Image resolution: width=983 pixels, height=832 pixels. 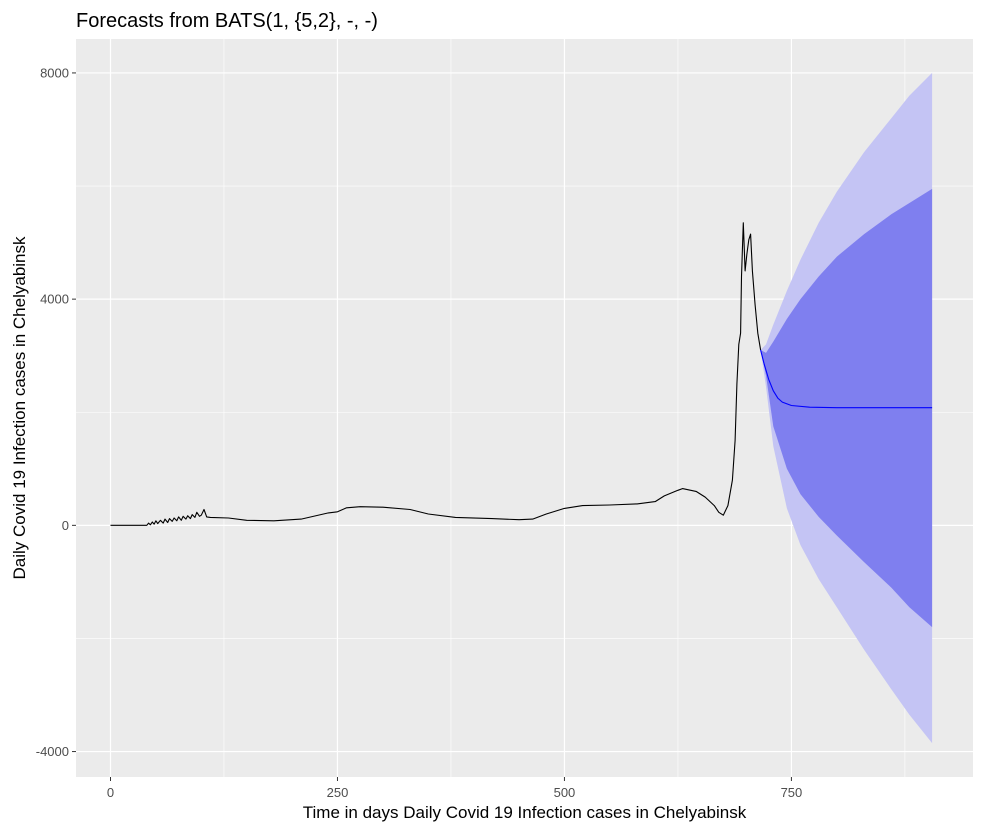 I want to click on forecast-series-line, so click(x=846, y=379).